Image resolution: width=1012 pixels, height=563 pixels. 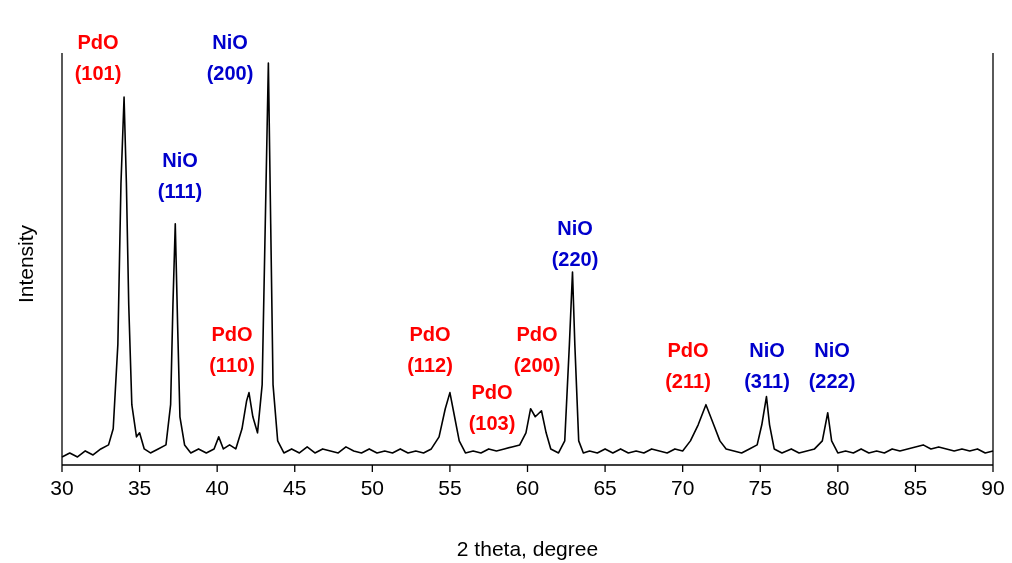 What do you see at coordinates (767, 365) in the screenshot?
I see `annotation: NiO (311)` at bounding box center [767, 365].